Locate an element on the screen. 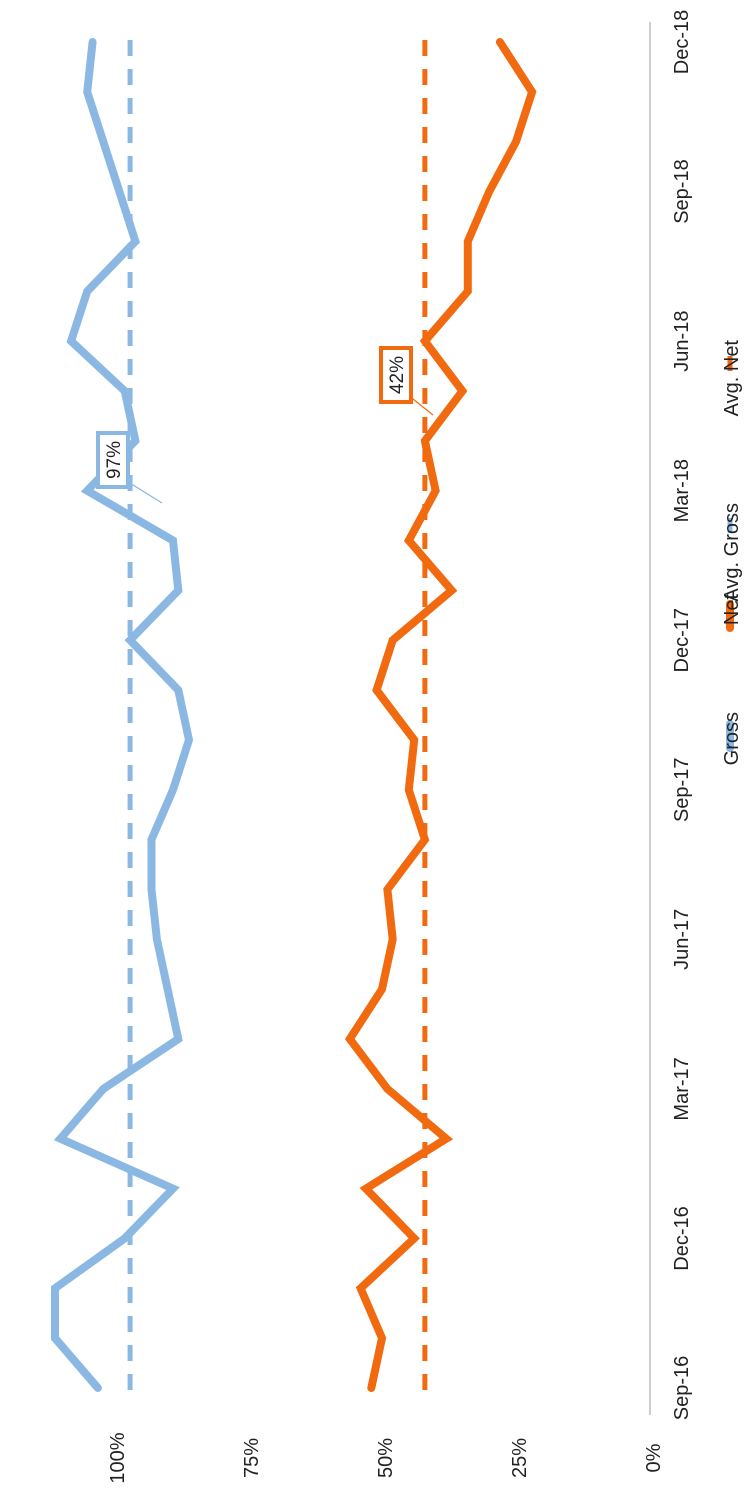  value-axis-labels: 0%25%50%75%100%125% is located at coordinates (386, 1457).